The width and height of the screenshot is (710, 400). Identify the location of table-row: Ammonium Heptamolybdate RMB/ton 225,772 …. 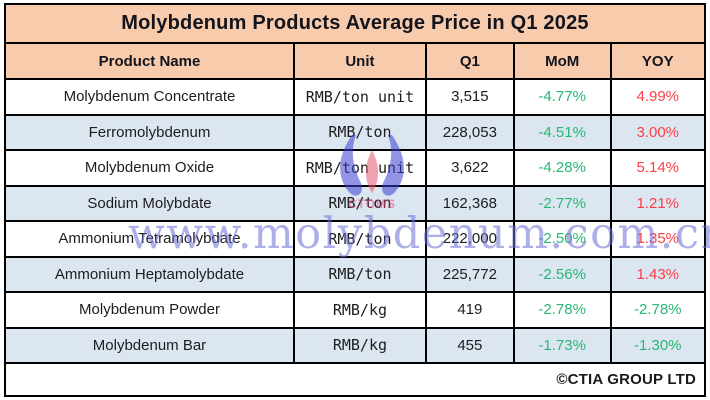
(355, 275).